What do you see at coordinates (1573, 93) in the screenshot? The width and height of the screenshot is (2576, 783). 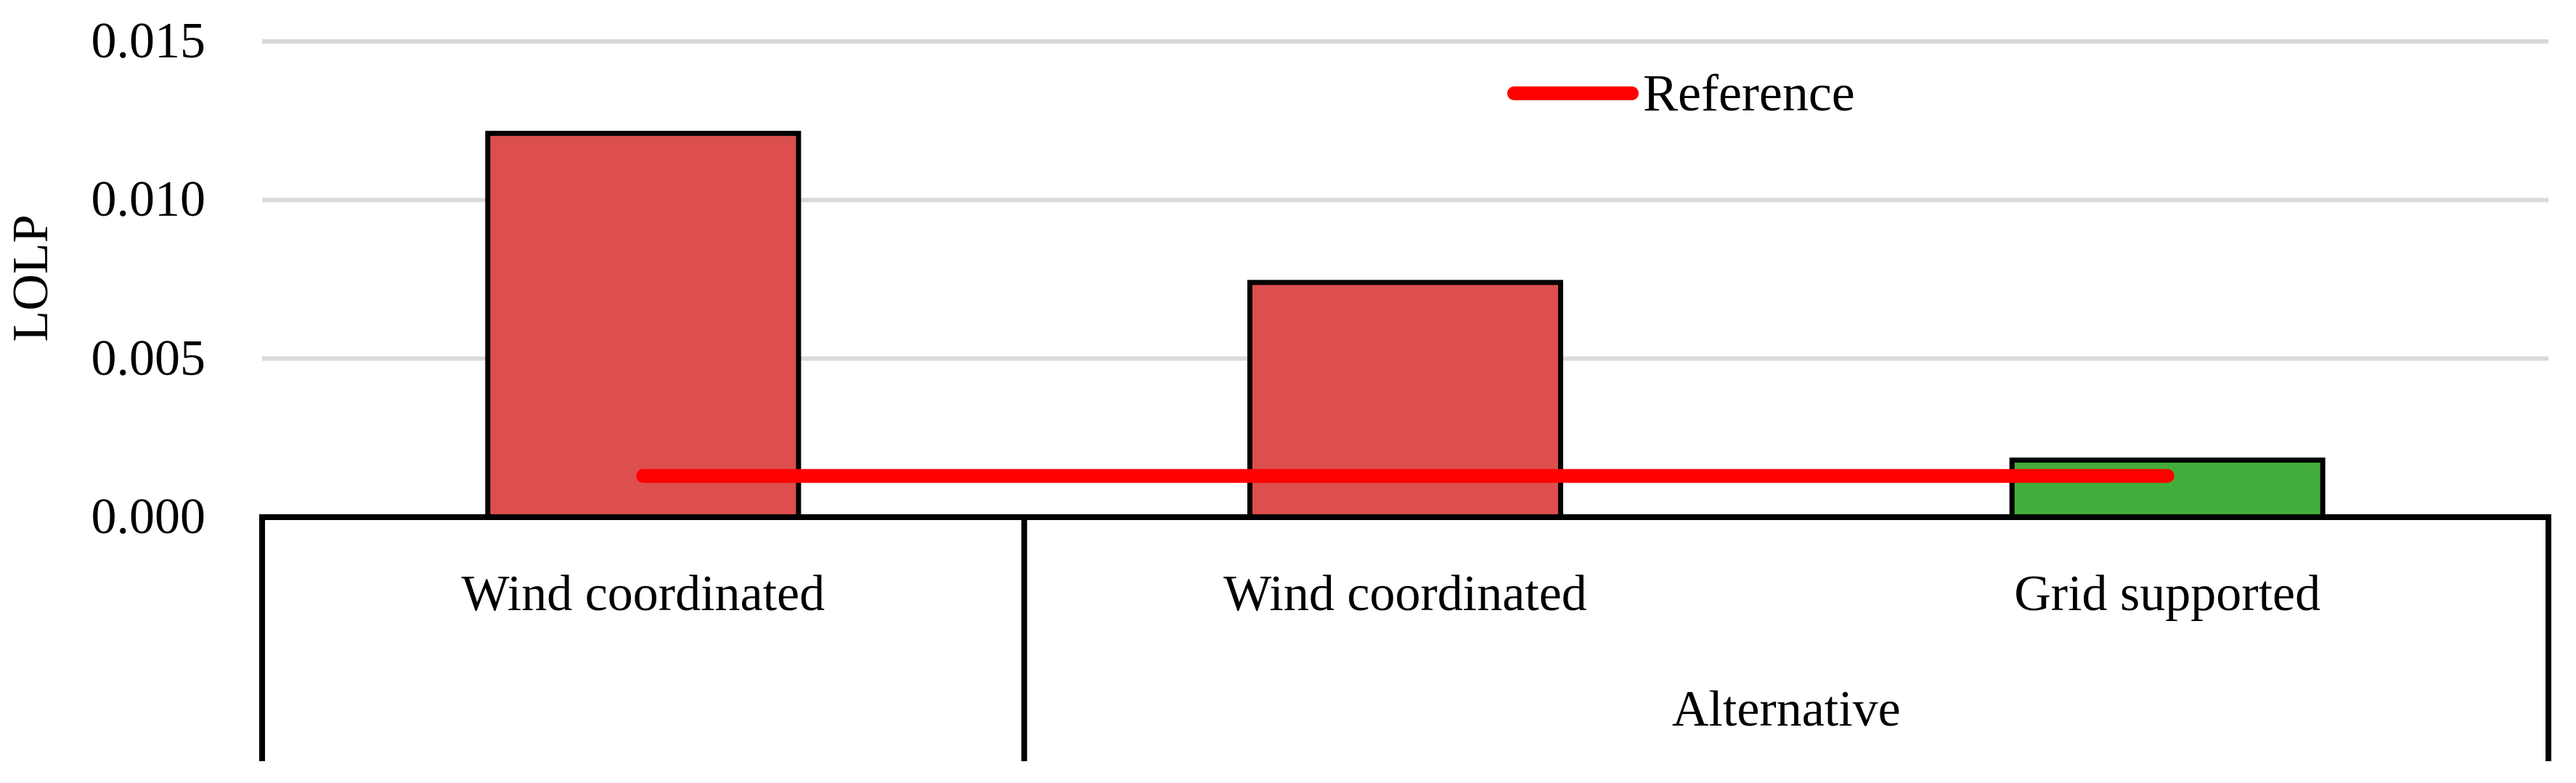 I see `legend-line-icon` at bounding box center [1573, 93].